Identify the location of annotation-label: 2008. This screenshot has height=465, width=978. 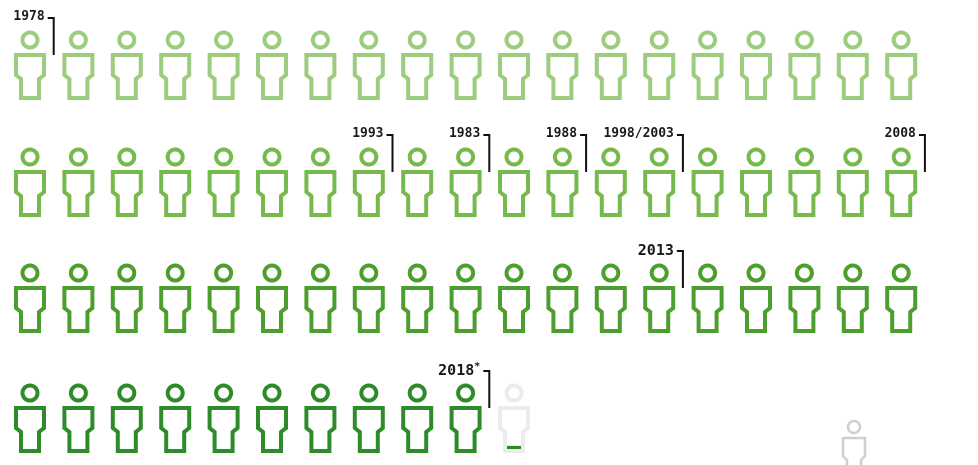
(900, 133).